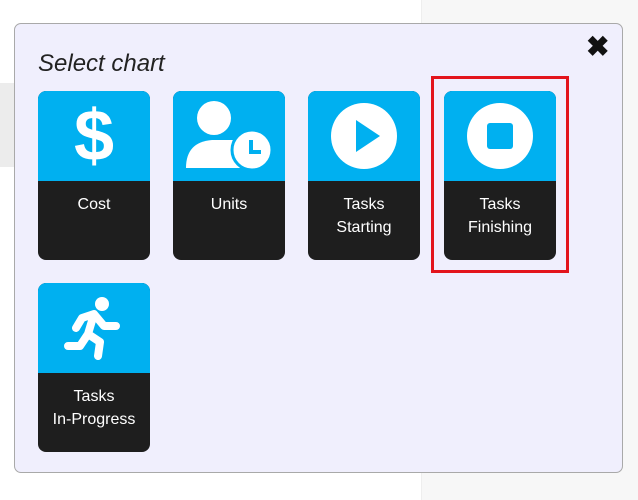  What do you see at coordinates (229, 175) in the screenshot?
I see `chart-option-units: Units` at bounding box center [229, 175].